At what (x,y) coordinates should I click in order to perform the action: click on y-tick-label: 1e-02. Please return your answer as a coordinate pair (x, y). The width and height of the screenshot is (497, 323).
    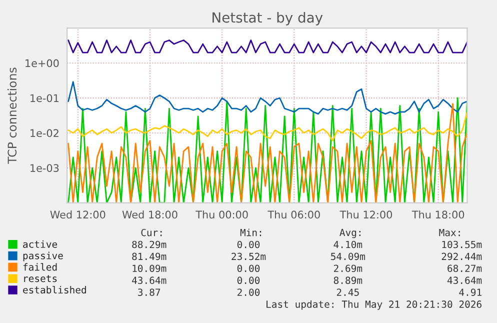
    Looking at the image, I should click on (44, 133).